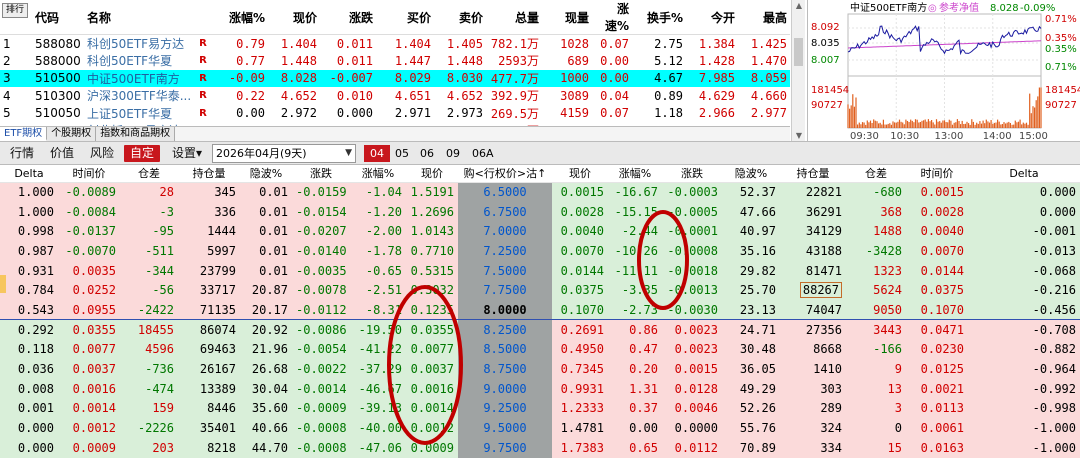  What do you see at coordinates (876, 192) in the screenshot?
I see `put-oi-chg-cell: -680` at bounding box center [876, 192].